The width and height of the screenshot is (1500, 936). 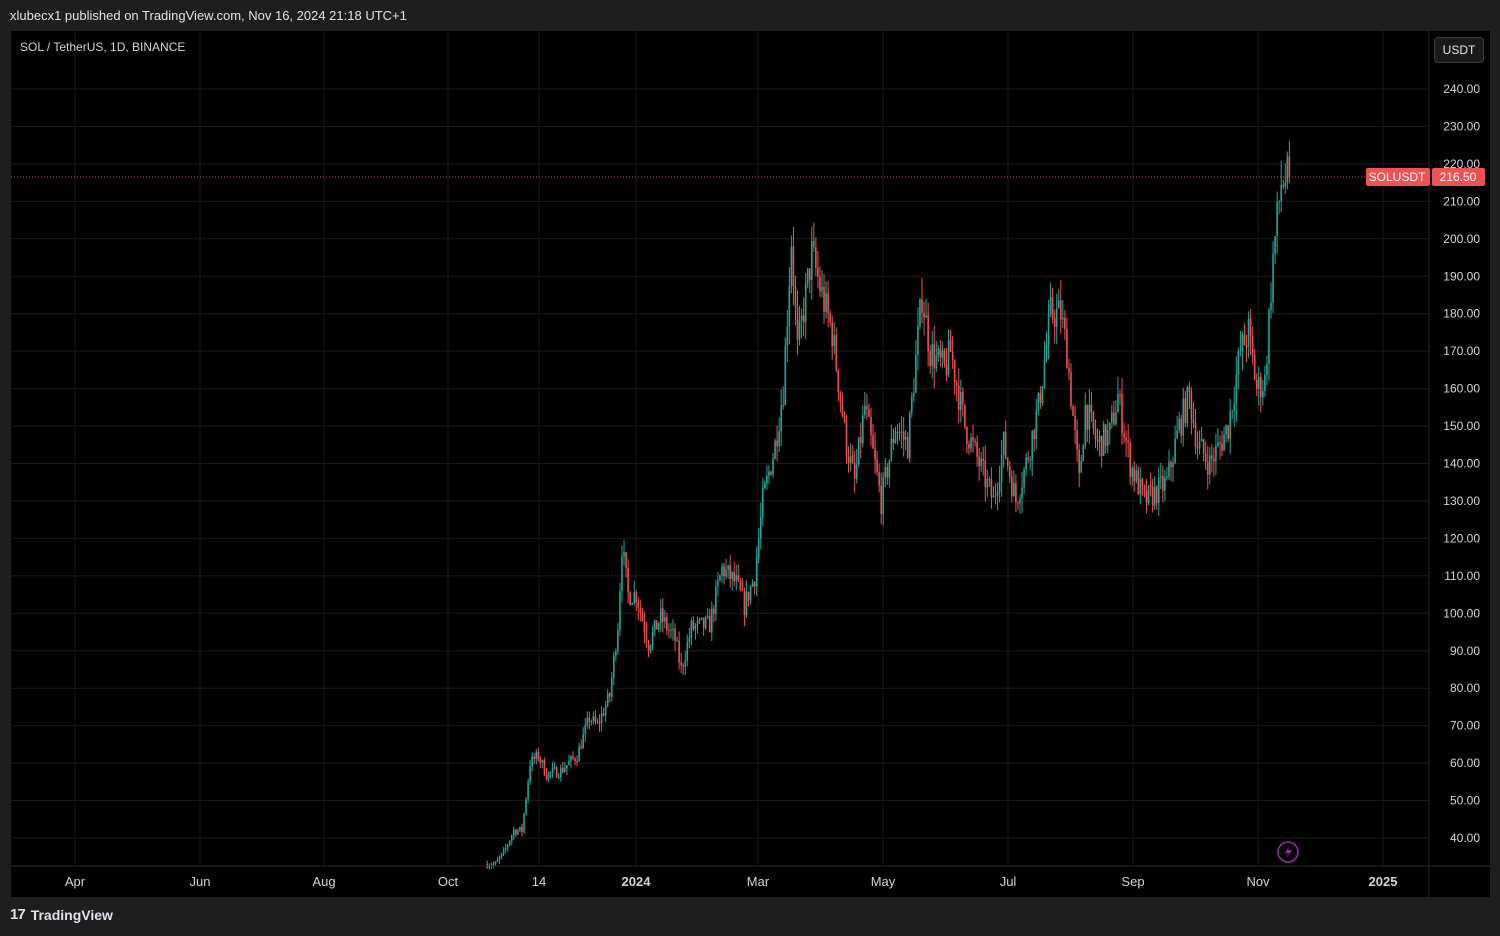 What do you see at coordinates (1461, 239) in the screenshot?
I see `y-tick-label: 200.00` at bounding box center [1461, 239].